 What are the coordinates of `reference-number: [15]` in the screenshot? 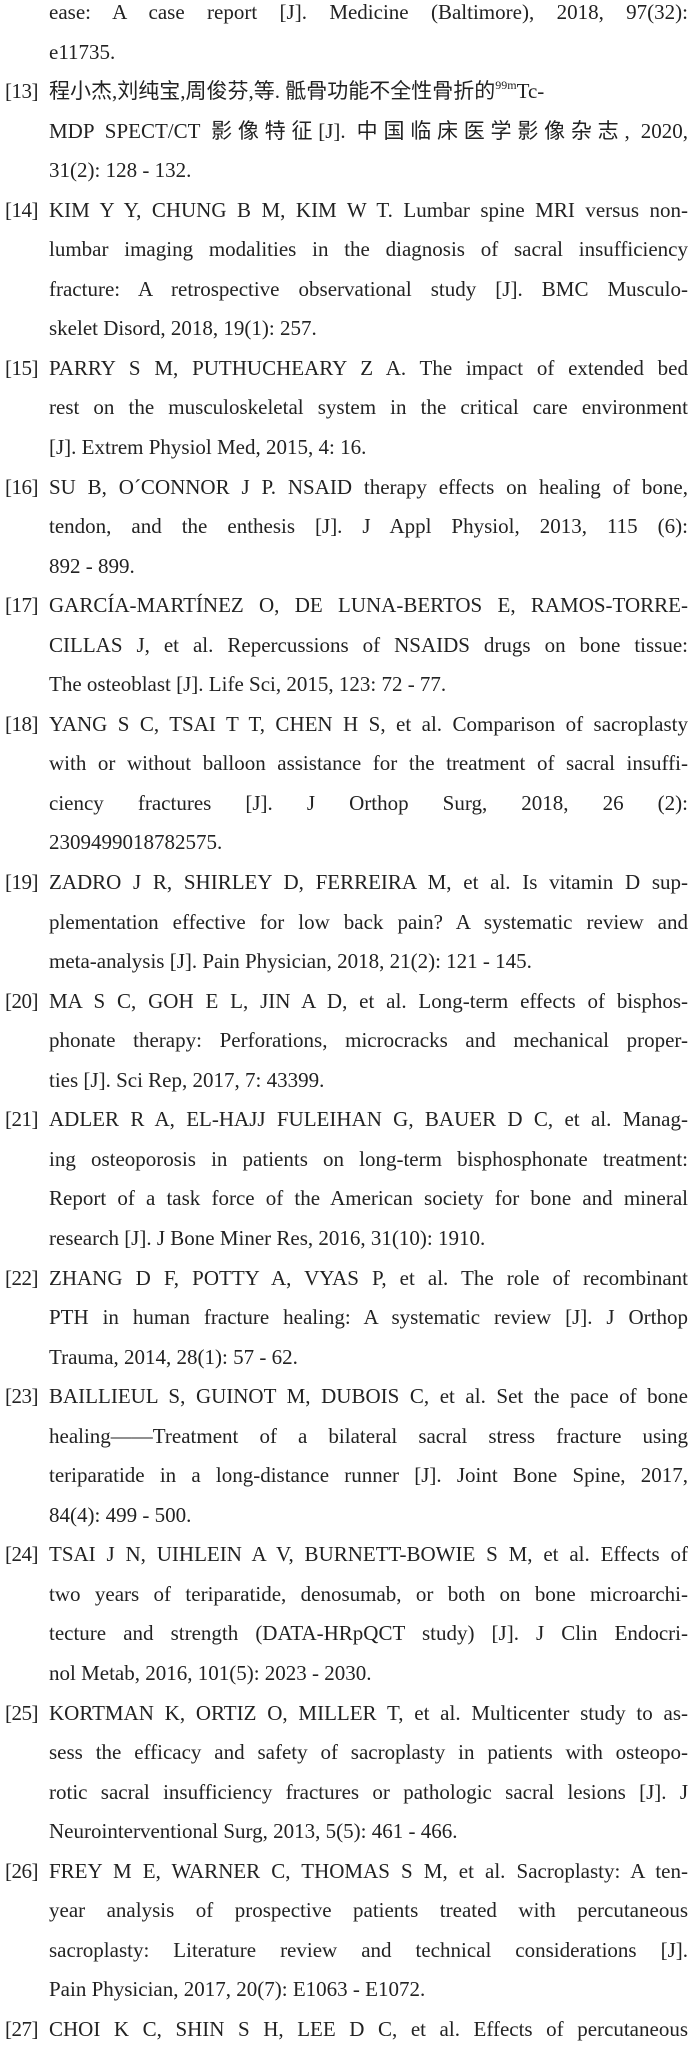 It's located at (22, 367).